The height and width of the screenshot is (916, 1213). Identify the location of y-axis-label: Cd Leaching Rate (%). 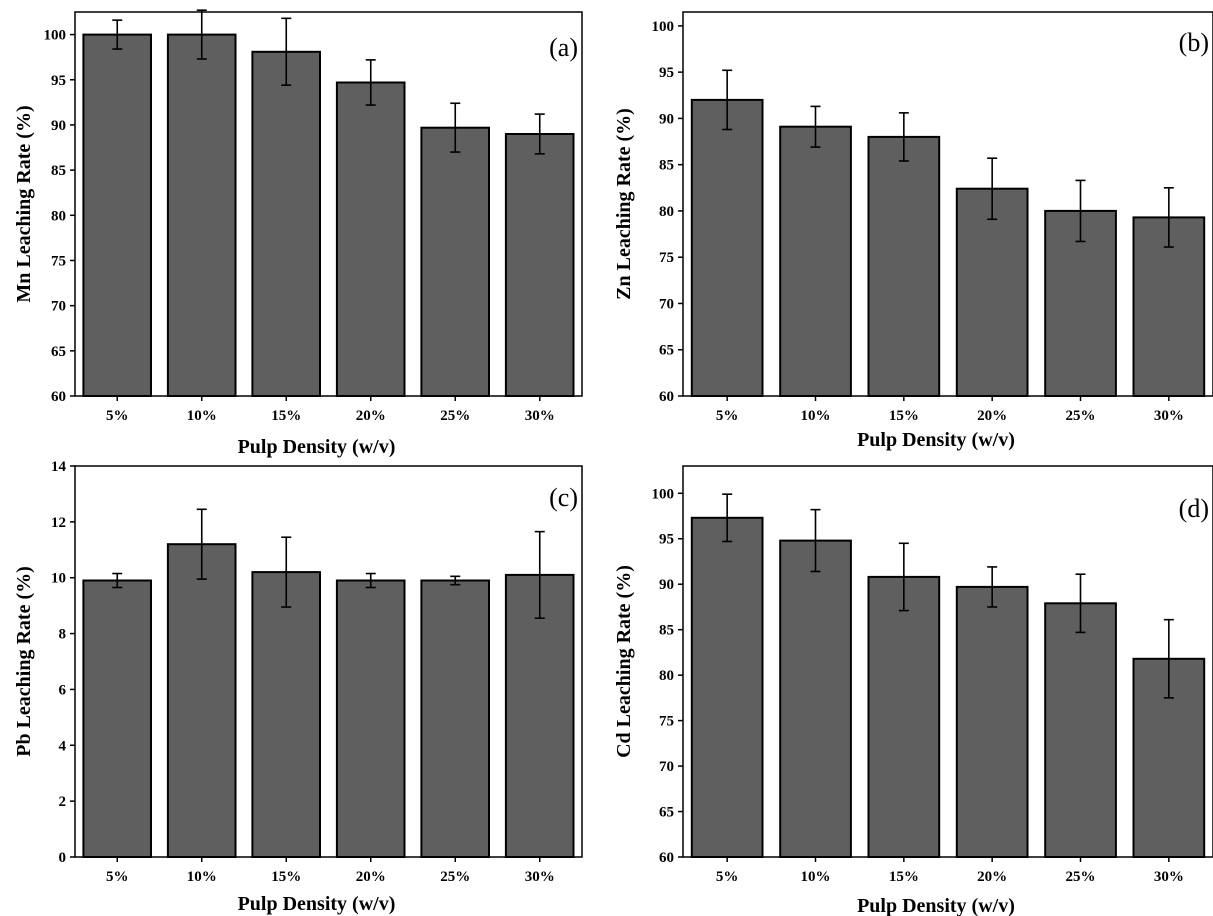
(624, 661).